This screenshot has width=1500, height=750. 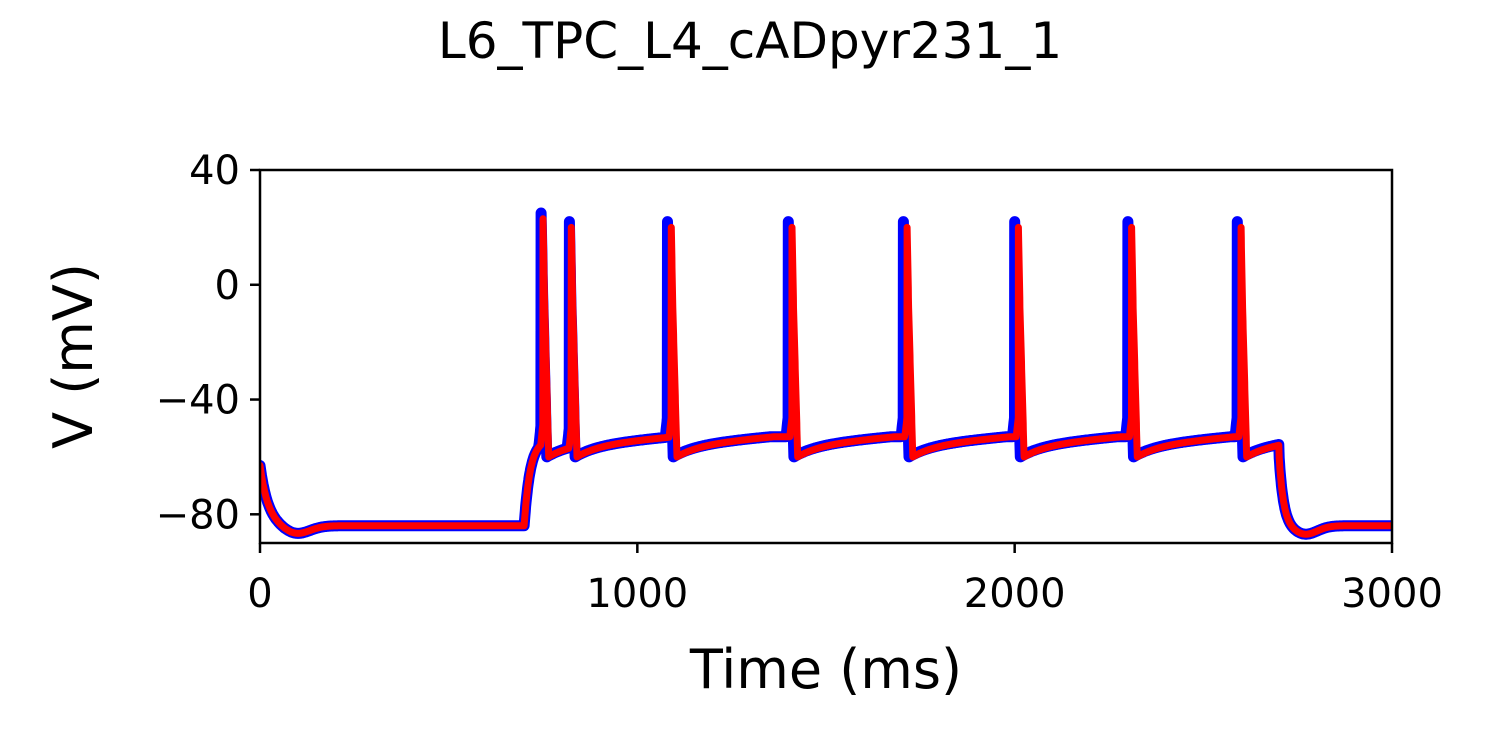 What do you see at coordinates (73, 356) in the screenshot?
I see `y-axis-label: V (mV)` at bounding box center [73, 356].